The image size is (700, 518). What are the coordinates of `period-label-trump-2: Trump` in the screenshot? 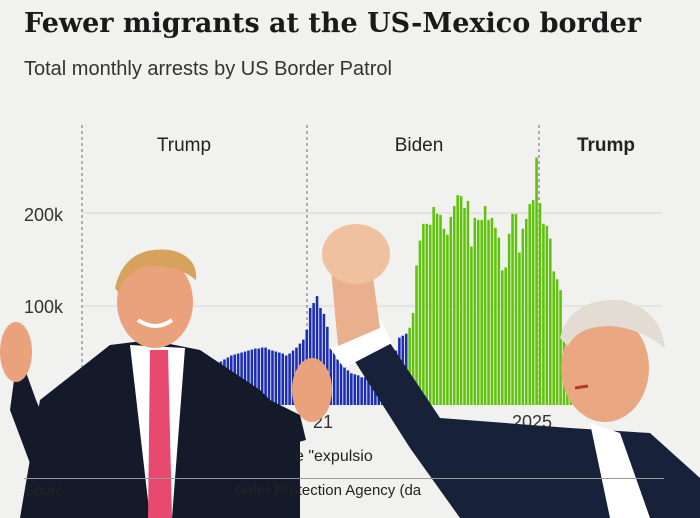 It's located at (606, 145).